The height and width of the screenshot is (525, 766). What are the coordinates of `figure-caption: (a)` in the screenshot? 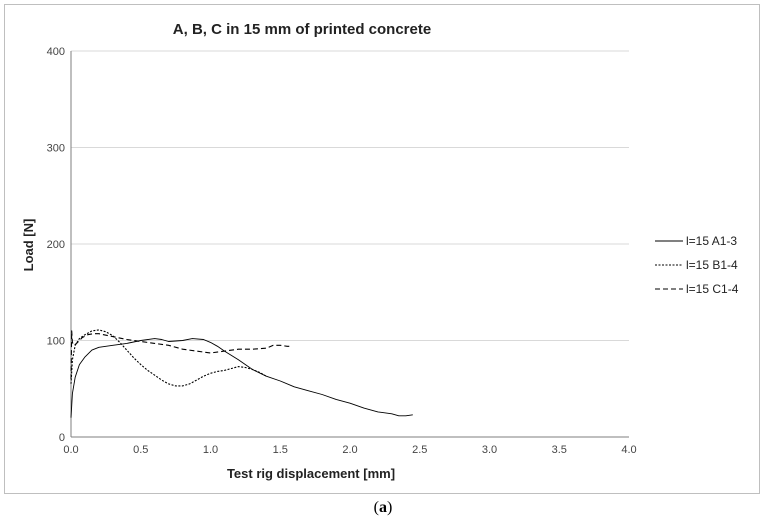 It's located at (383, 507).